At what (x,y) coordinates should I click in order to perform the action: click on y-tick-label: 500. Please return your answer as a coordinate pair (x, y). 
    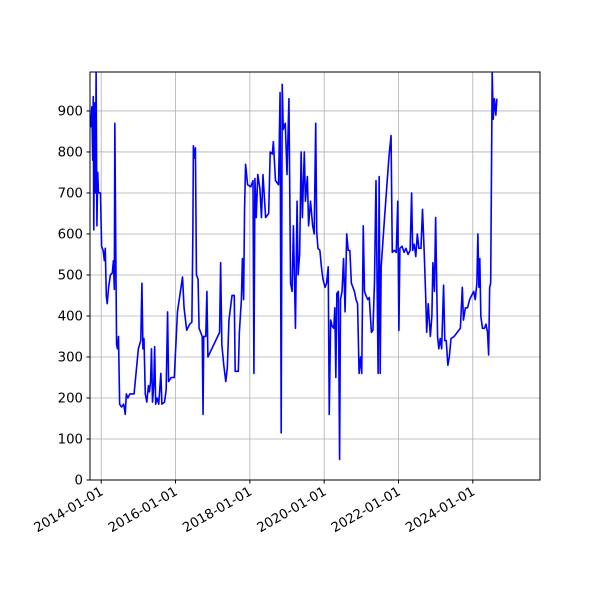
    Looking at the image, I should click on (70, 275).